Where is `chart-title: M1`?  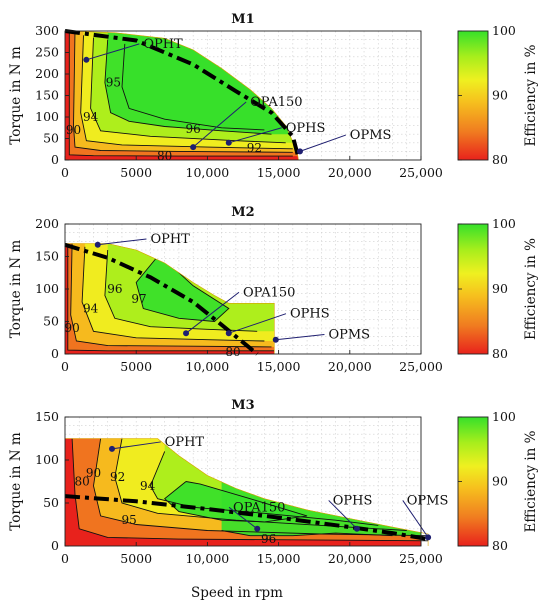
chart-title: M1 is located at coordinates (242, 19).